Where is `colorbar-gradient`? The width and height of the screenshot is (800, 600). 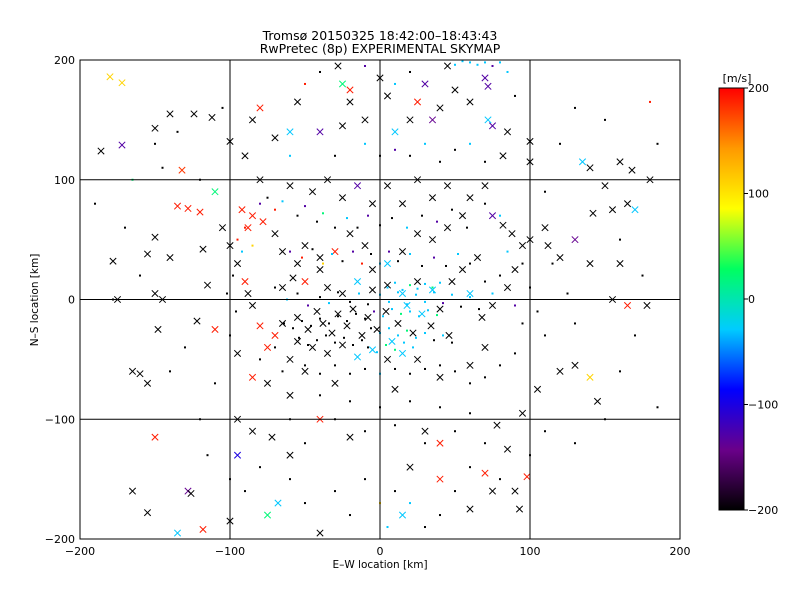 colorbar-gradient is located at coordinates (731, 299).